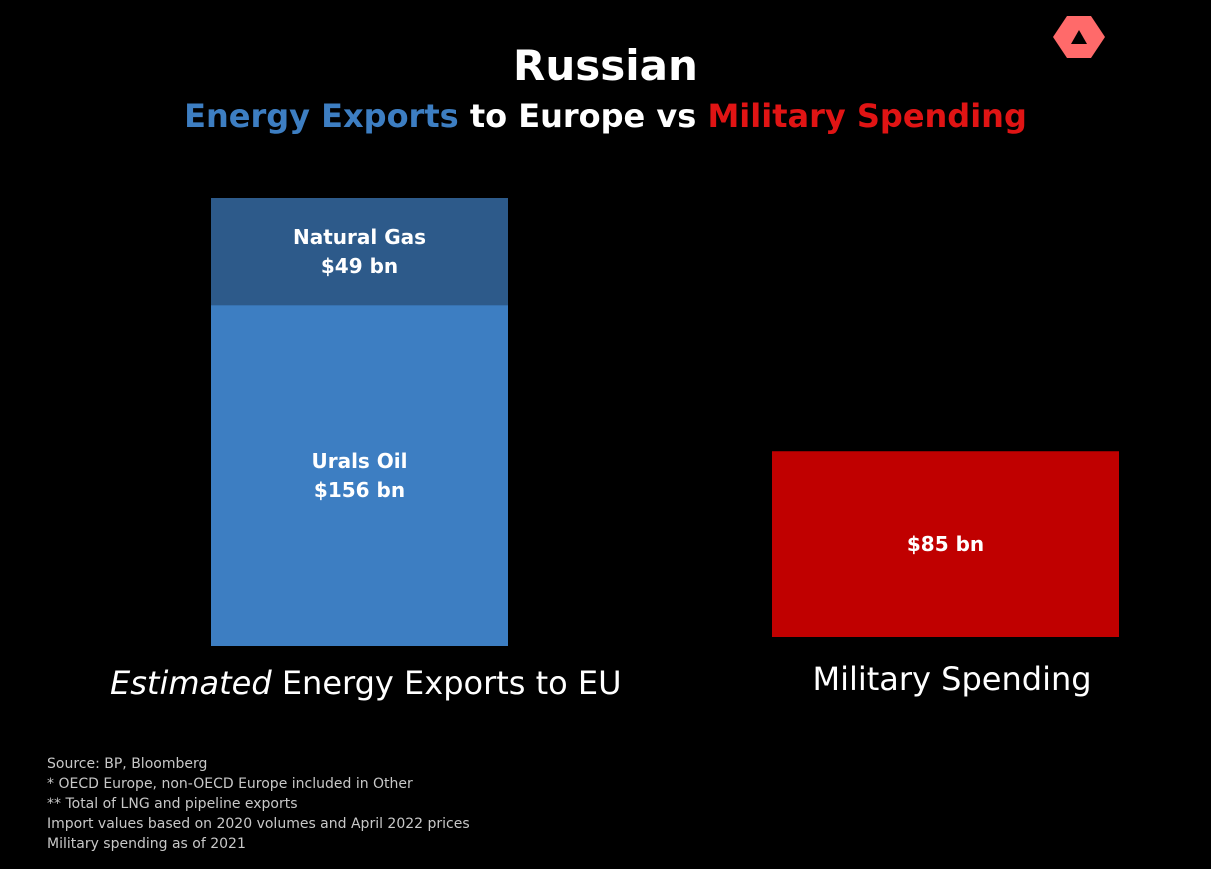 This screenshot has width=1211, height=869. I want to click on category-label-rest: Military Spending, so click(952, 679).